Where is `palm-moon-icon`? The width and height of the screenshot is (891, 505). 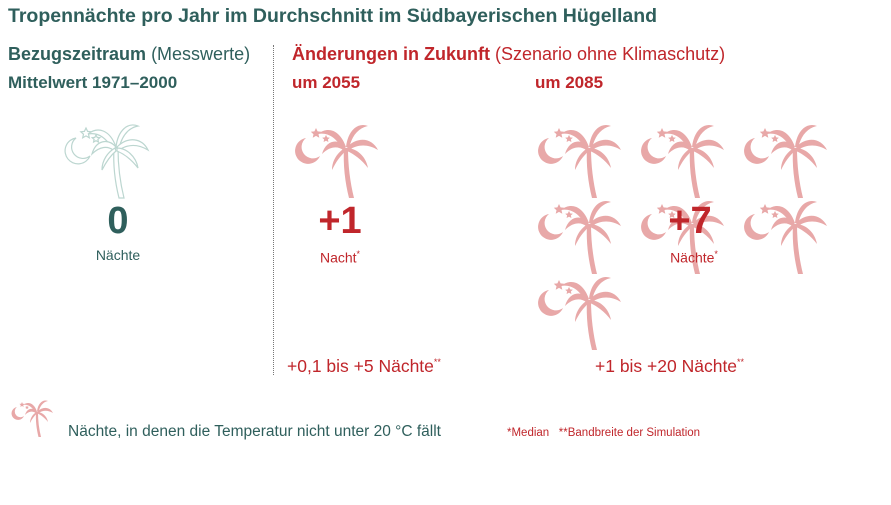
palm-moon-icon is located at coordinates (32, 418).